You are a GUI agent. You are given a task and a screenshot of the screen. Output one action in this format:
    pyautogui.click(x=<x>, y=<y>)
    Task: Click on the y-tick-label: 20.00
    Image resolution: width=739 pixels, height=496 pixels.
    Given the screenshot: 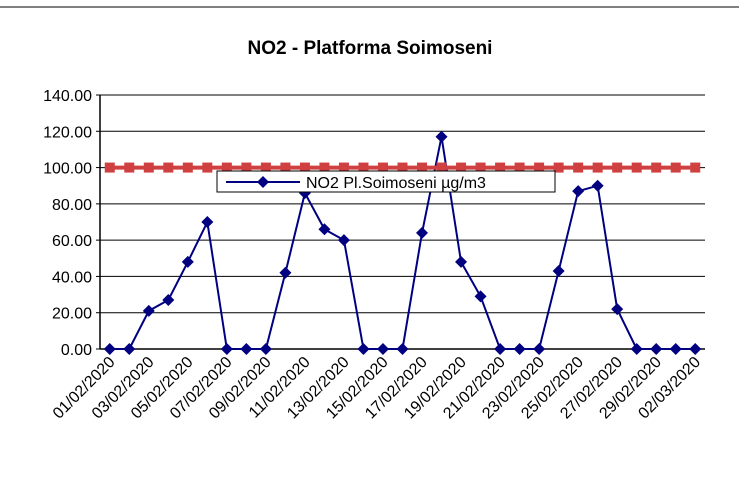 What is the action you would take?
    pyautogui.click(x=72, y=314)
    